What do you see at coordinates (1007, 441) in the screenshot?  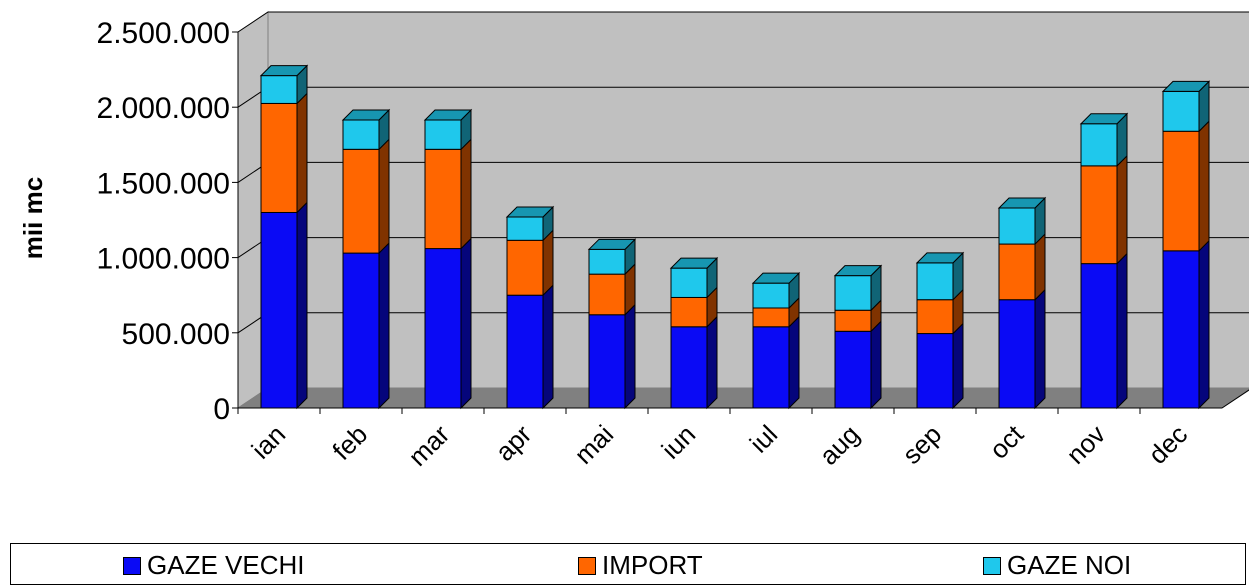 I see `x-tick-label: oct` at bounding box center [1007, 441].